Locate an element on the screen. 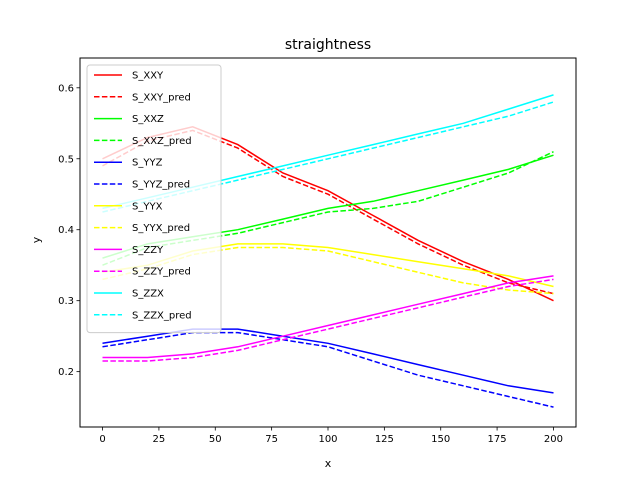 Image resolution: width=640 pixels, height=480 pixels. x-axis-label: x is located at coordinates (328, 463).